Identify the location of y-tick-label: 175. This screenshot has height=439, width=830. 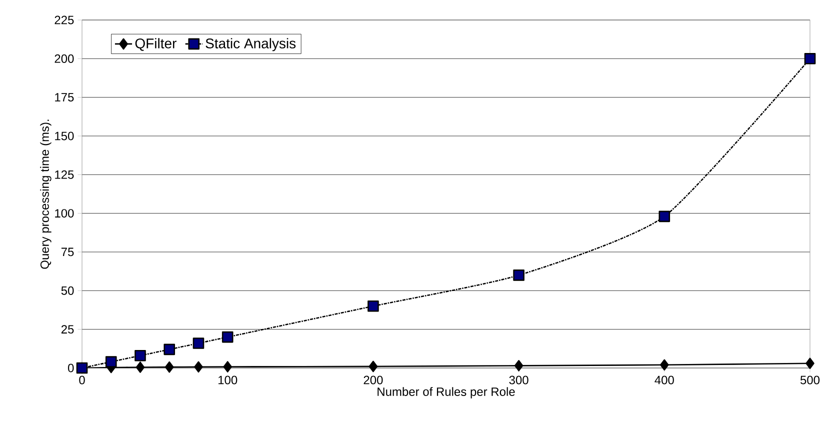
(64, 97).